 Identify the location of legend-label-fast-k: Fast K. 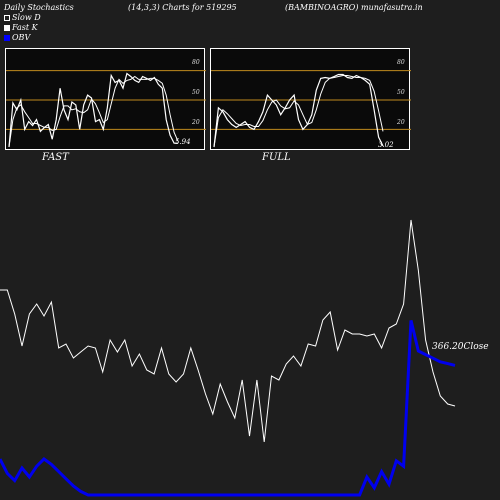
(25, 27).